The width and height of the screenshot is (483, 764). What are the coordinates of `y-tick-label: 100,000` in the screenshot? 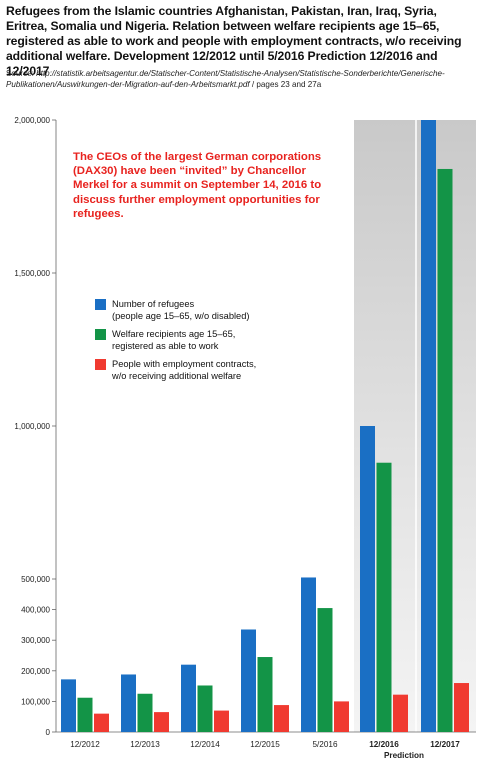 It's located at (35, 701).